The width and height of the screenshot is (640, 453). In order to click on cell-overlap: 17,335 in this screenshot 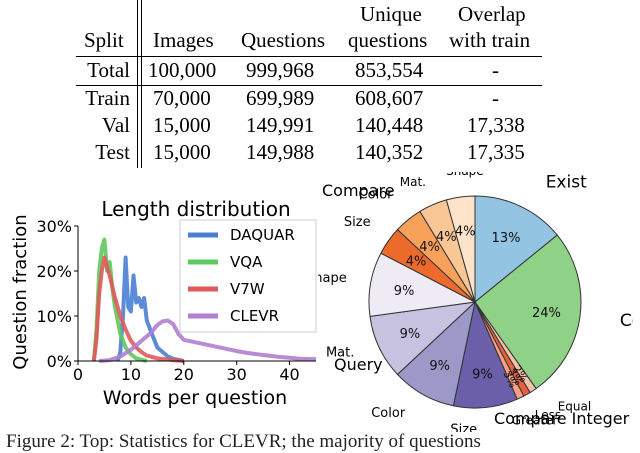, I will do `click(496, 152)`.